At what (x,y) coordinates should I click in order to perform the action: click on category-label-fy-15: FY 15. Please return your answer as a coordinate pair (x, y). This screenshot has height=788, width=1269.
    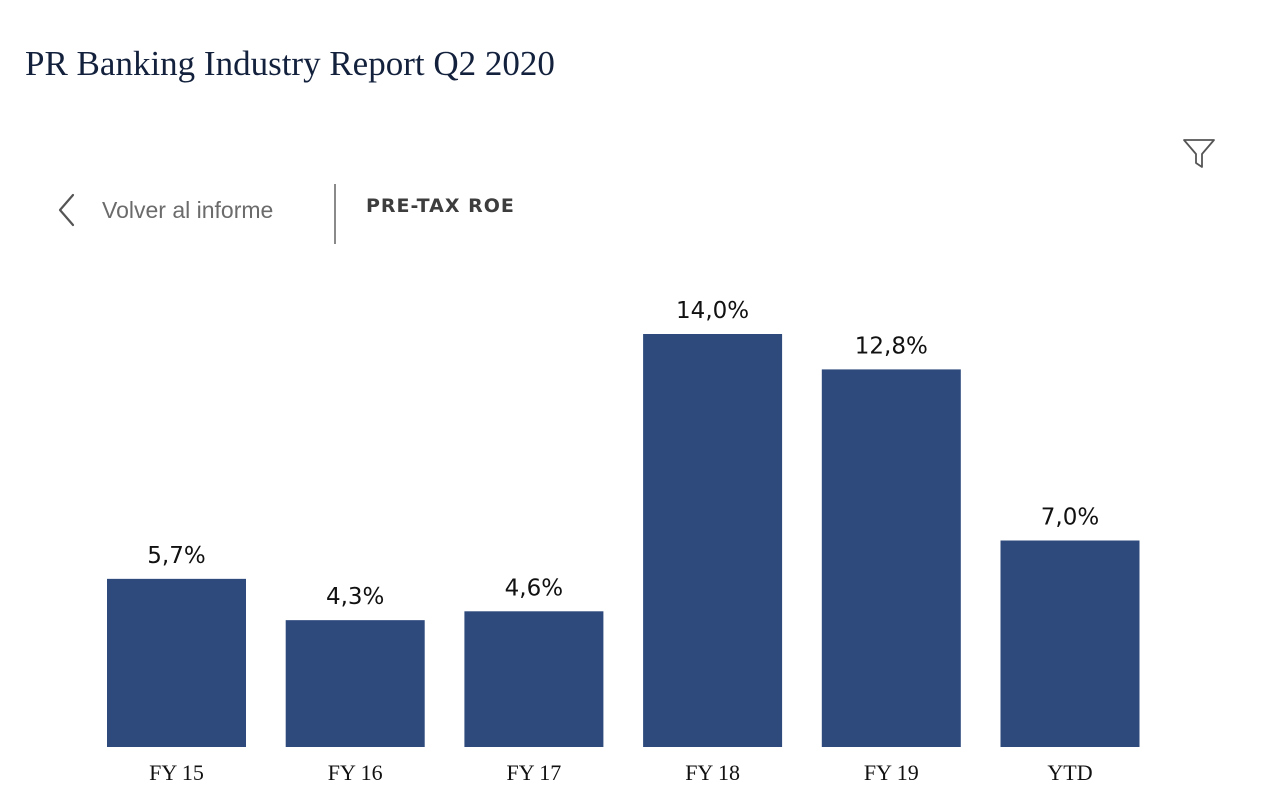
    Looking at the image, I should click on (176, 772).